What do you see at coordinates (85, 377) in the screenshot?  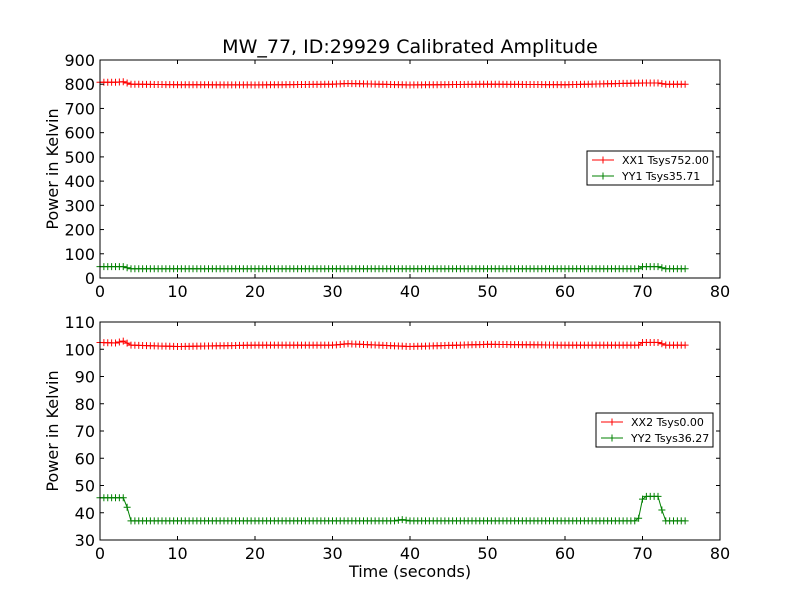 I see `y-tick-label: 90` at bounding box center [85, 377].